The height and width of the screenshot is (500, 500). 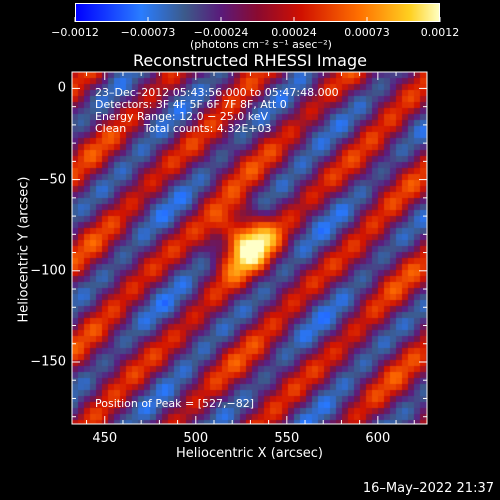 What do you see at coordinates (221, 32) in the screenshot?
I see `colorbar-tick-label: −0.00024` at bounding box center [221, 32].